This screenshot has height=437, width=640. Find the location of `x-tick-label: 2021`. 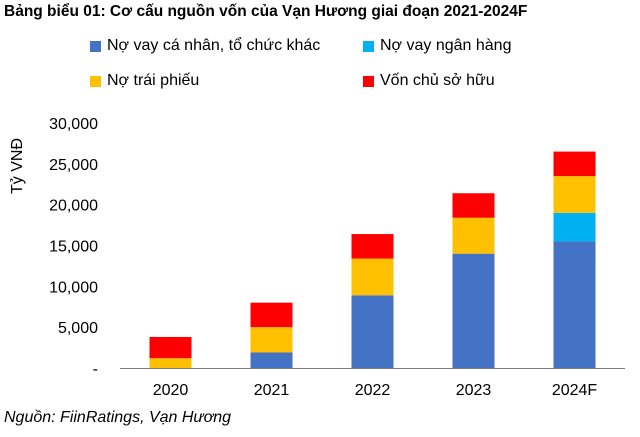

x-tick-label: 2021 is located at coordinates (272, 390).